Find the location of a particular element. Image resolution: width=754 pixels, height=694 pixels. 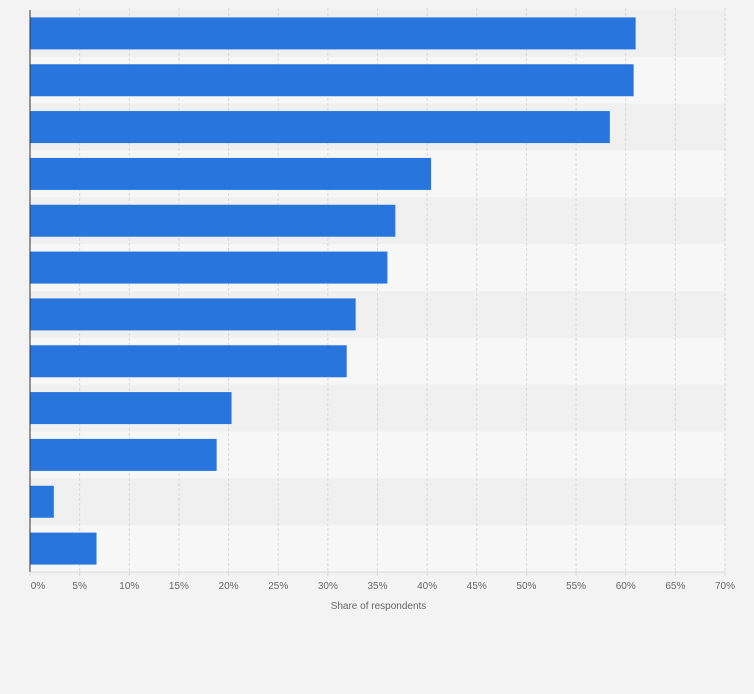

x-tick-label: 35% is located at coordinates (377, 586).